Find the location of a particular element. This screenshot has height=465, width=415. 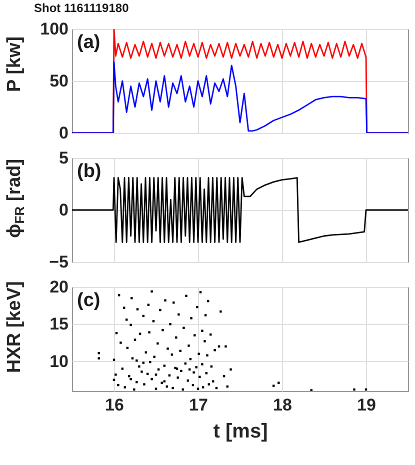

annotation: (b) is located at coordinates (89, 171).